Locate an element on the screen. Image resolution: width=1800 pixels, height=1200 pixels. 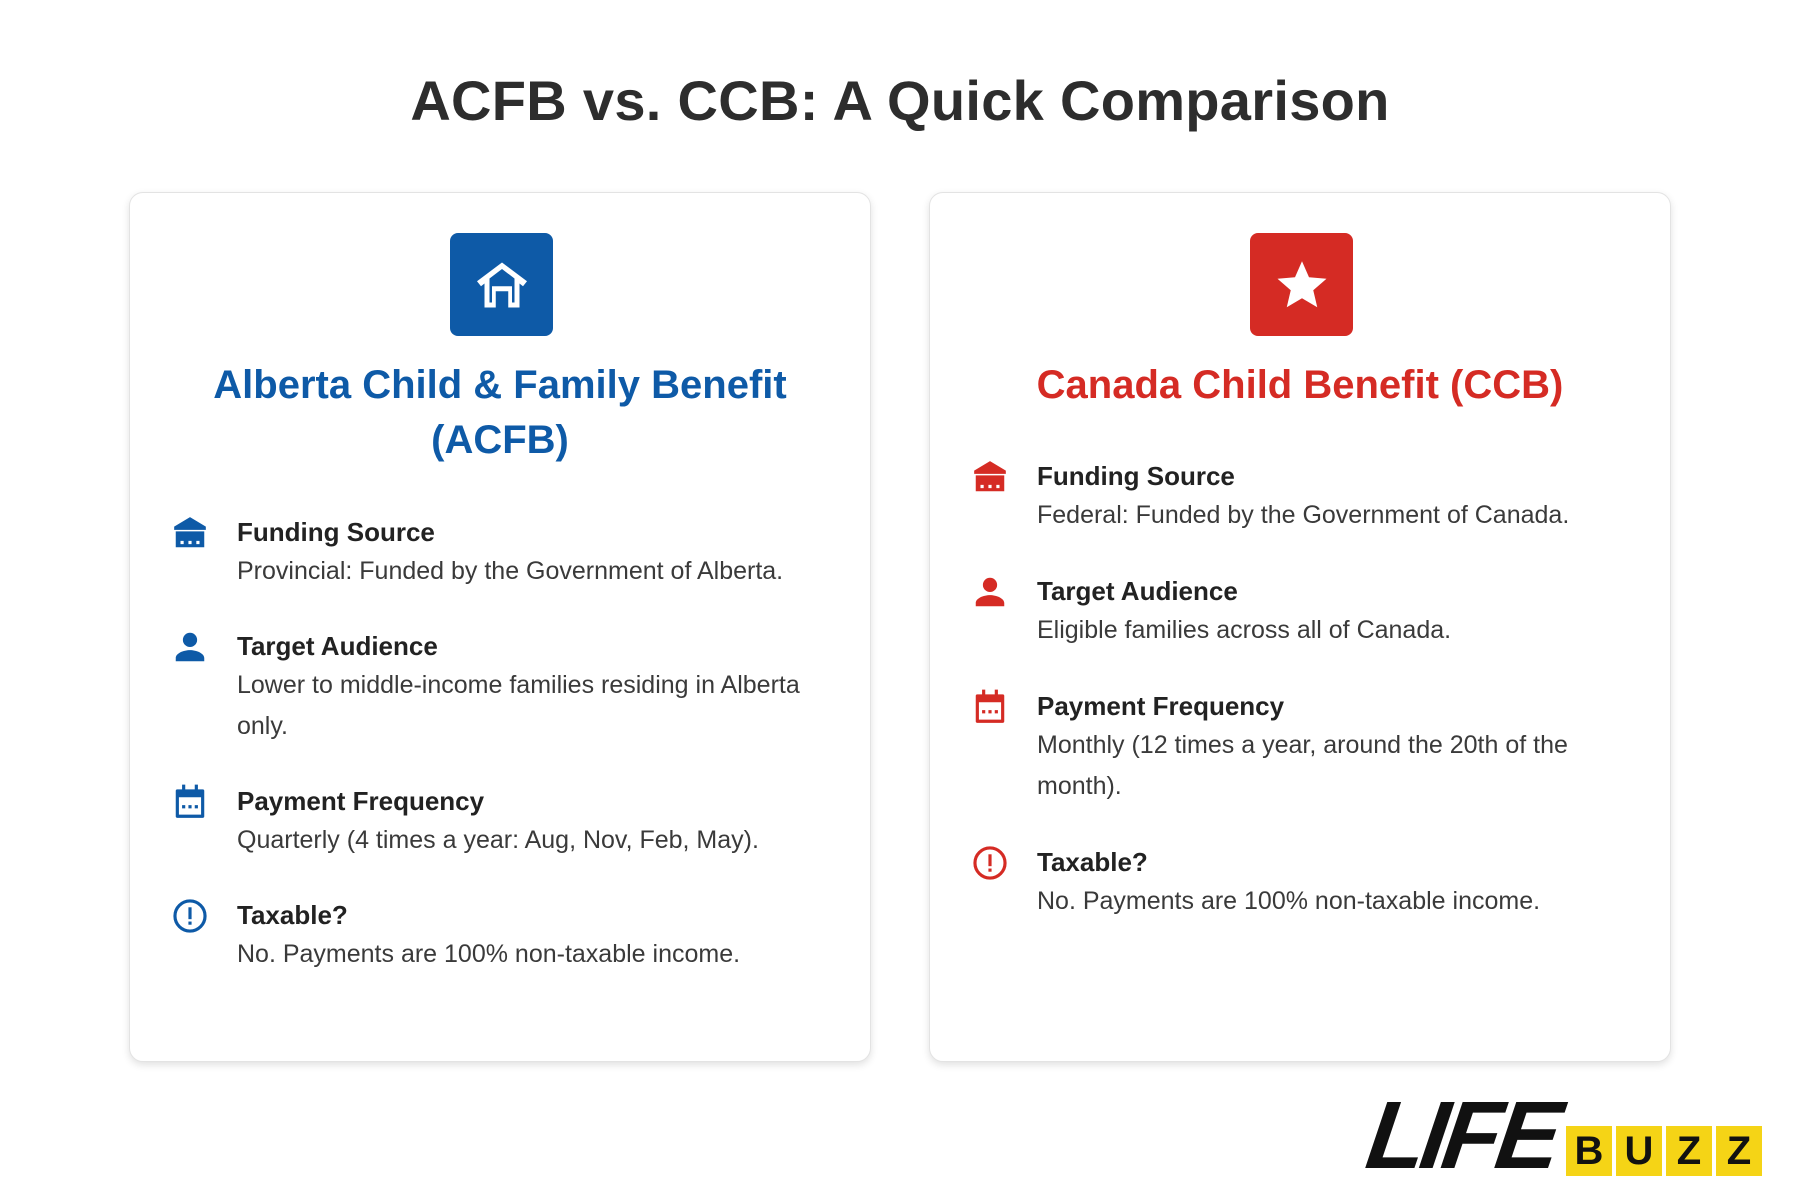
row-text: Eligible families across all of Canada. is located at coordinates (1244, 630).